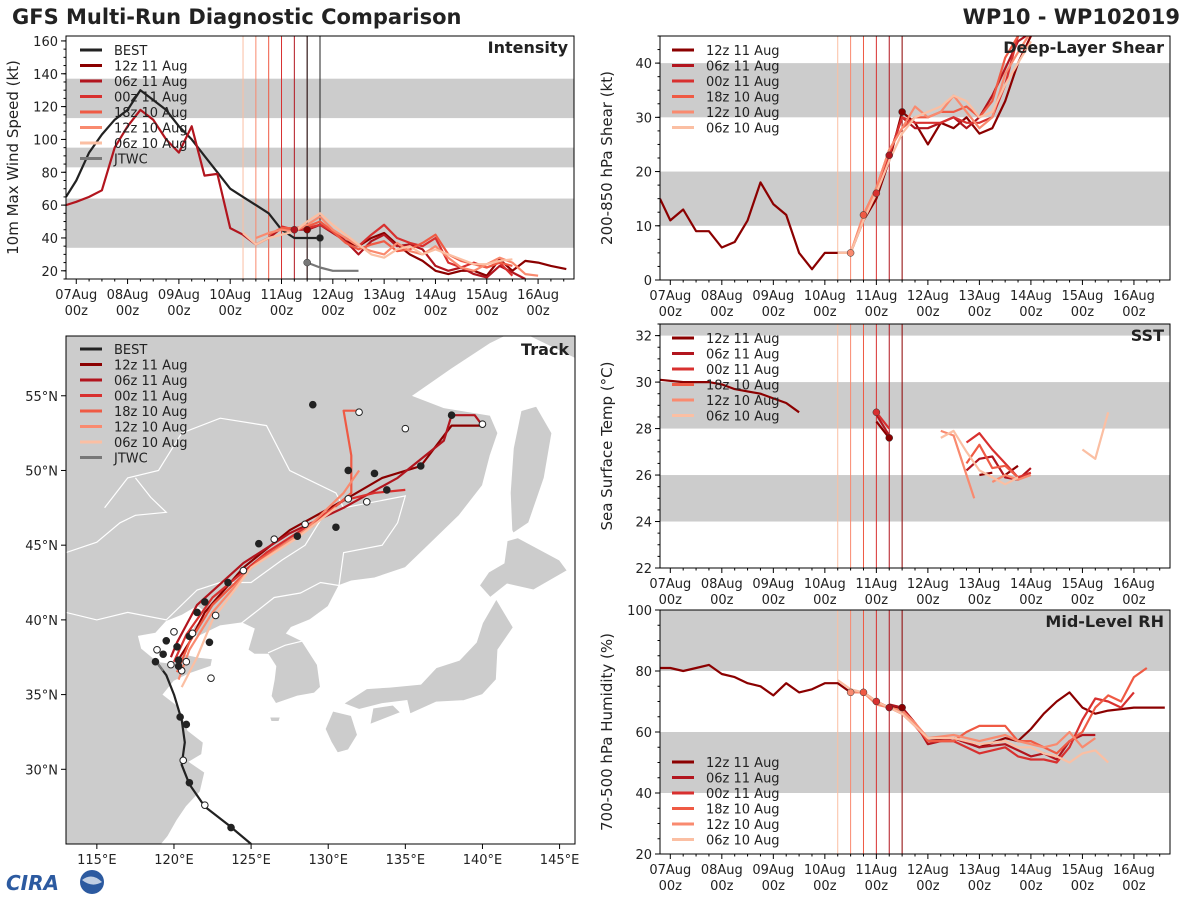 This screenshot has height=900, width=1200. Describe the element at coordinates (130, 160) in the screenshot. I see `legend-label-jtwc: JTWC` at that location.